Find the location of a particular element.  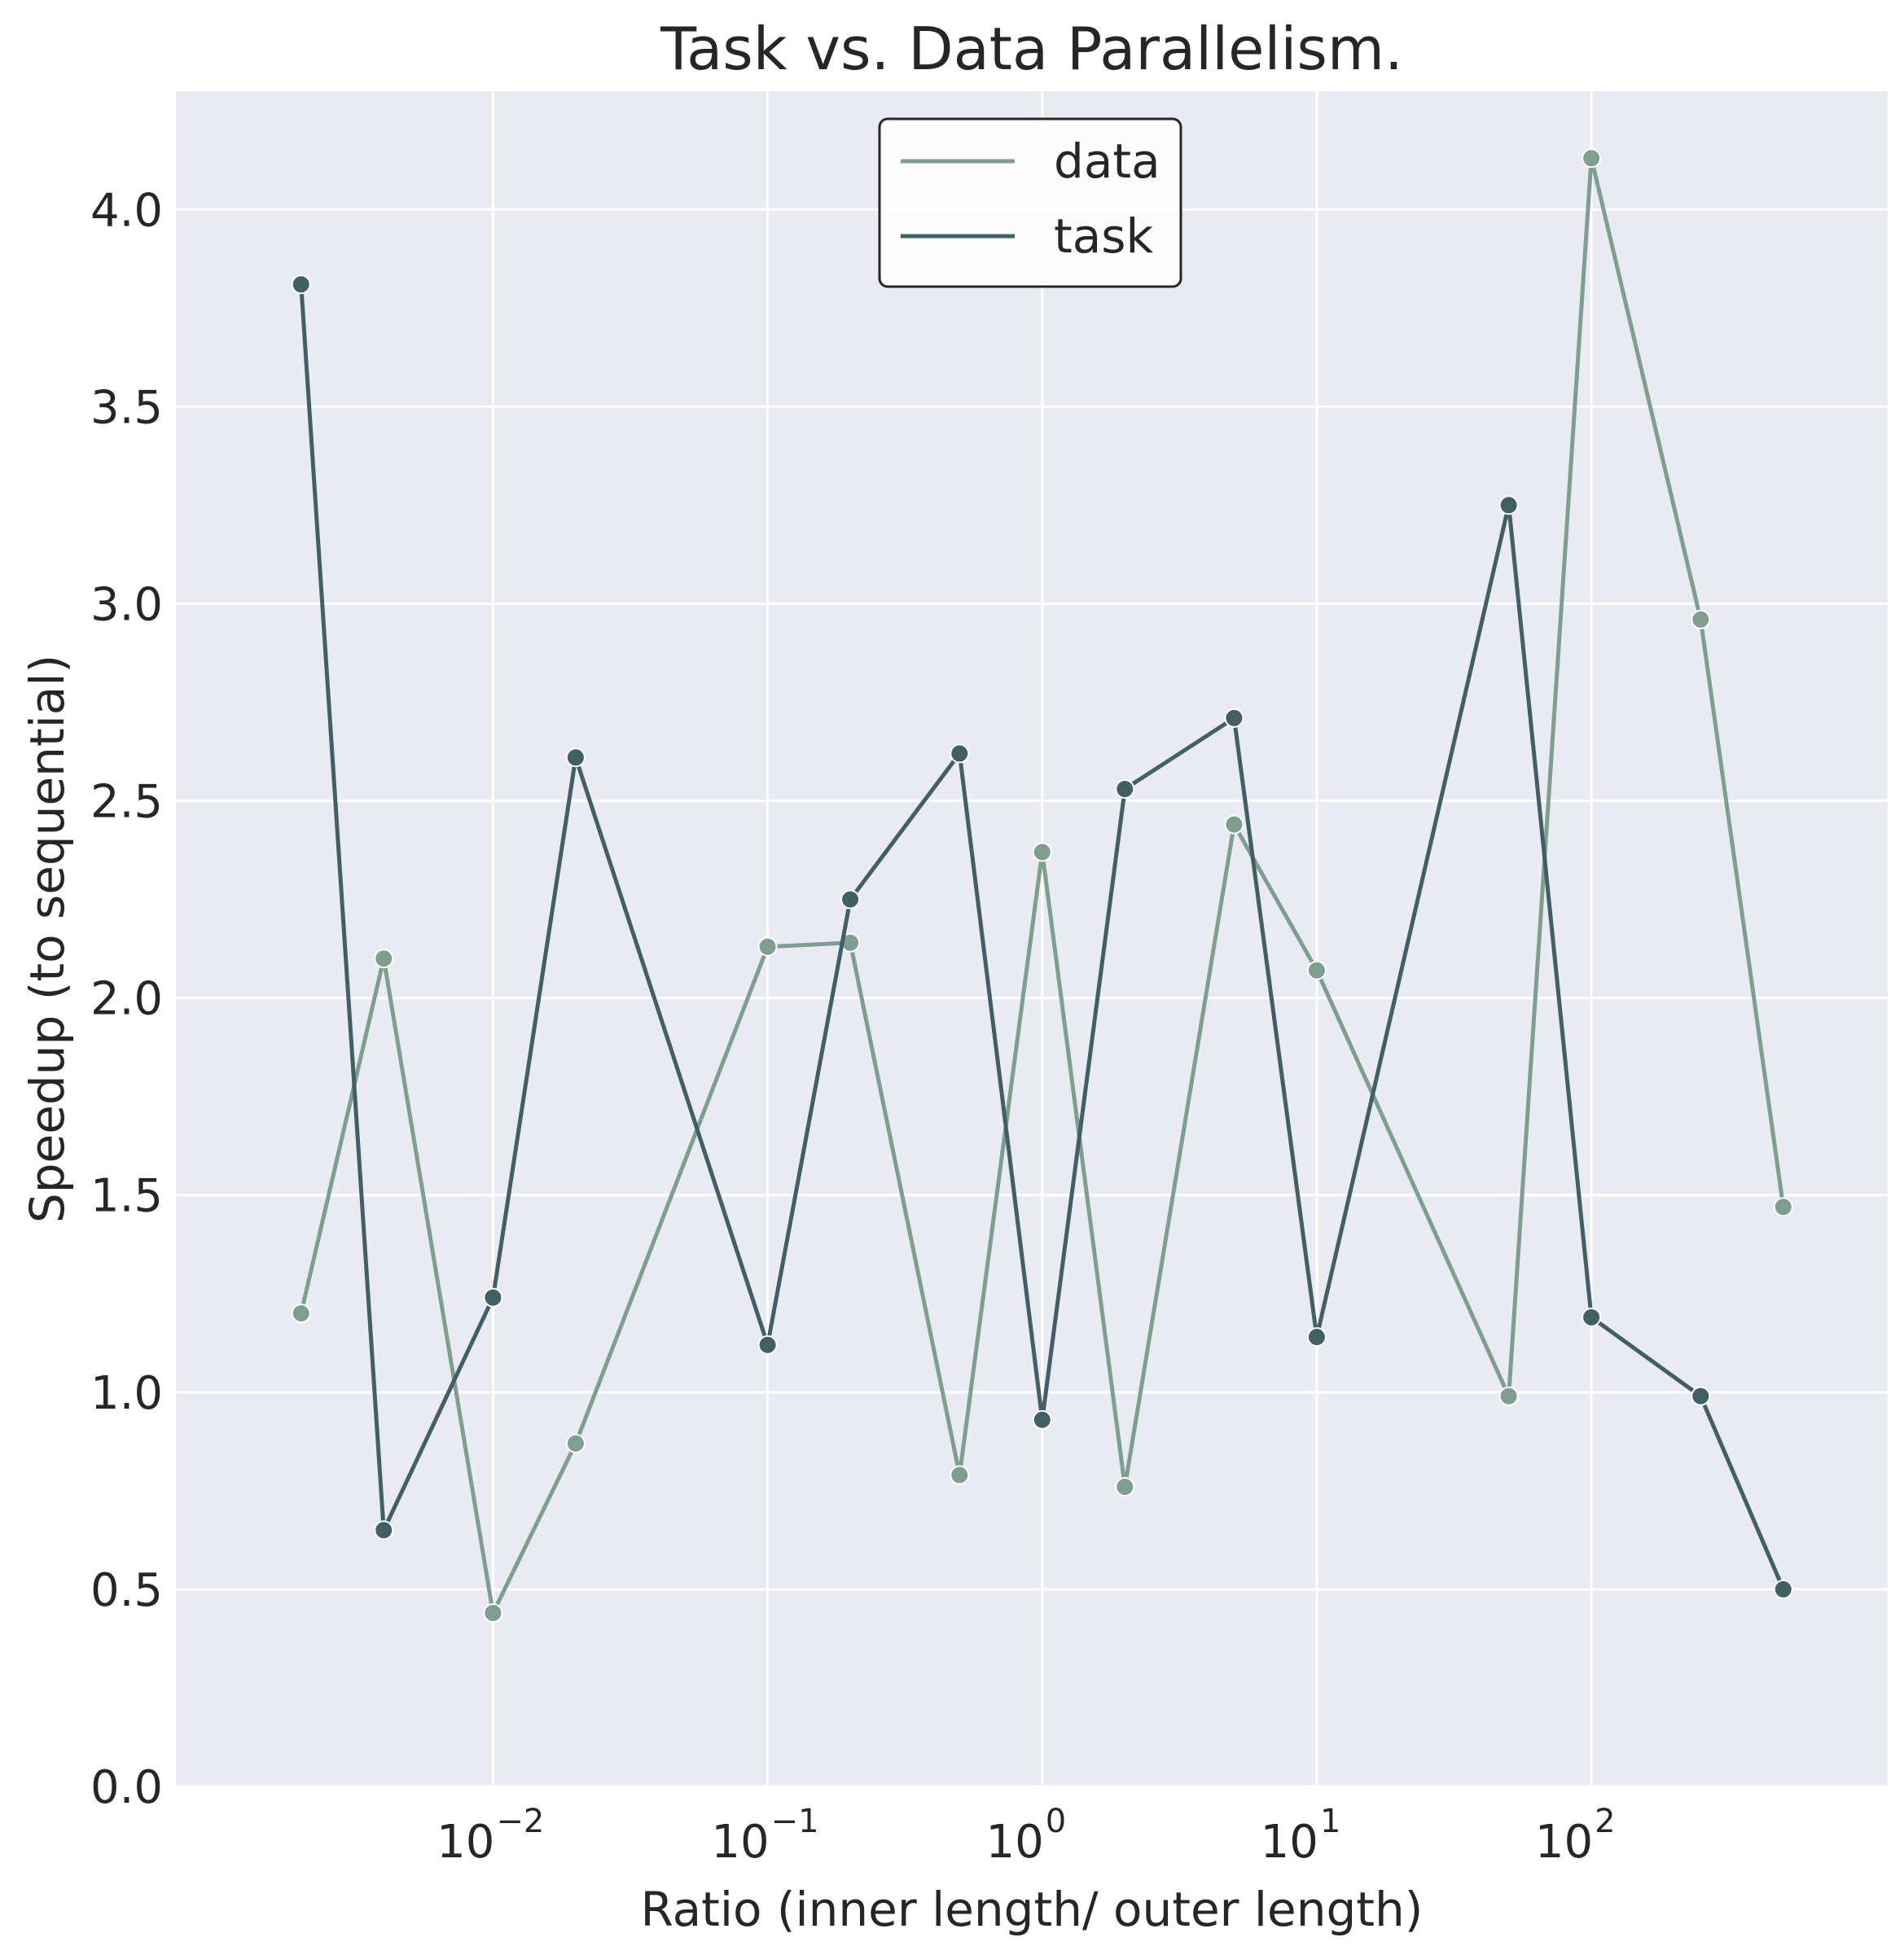

x-tick-label: 10 0 is located at coordinates (1027, 1836).